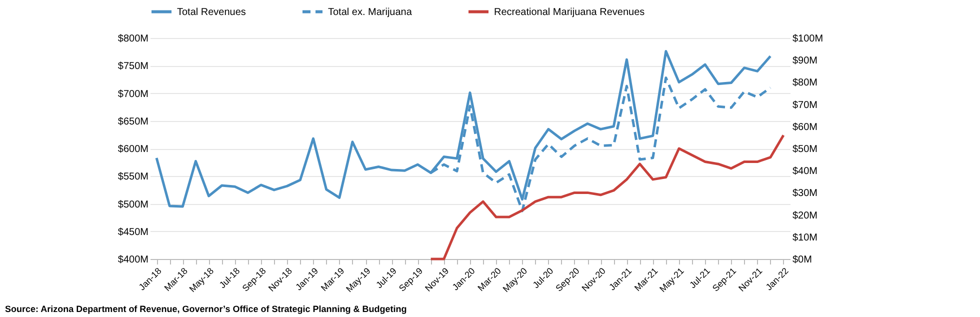  What do you see at coordinates (805, 83) in the screenshot?
I see `y2-tick-label: $80M` at bounding box center [805, 83].